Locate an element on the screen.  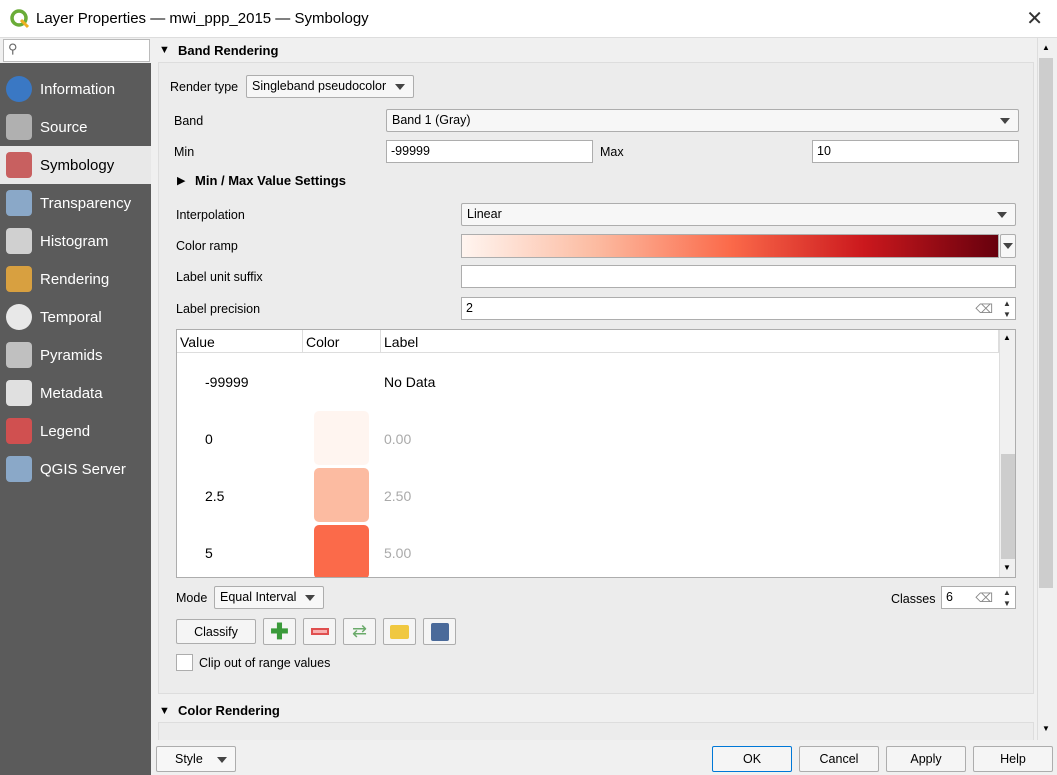
table-scrollbar: ▲ ▼ is located at coordinates (1007, 453).